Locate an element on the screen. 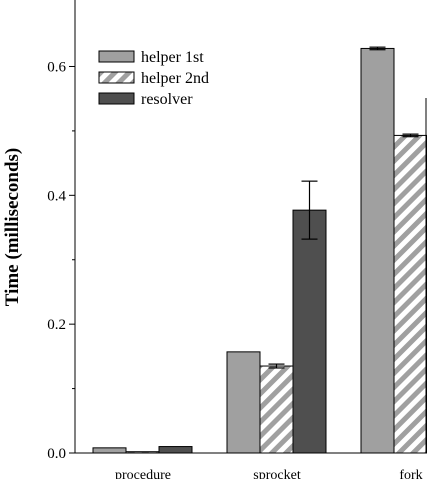  legend-label: resolver is located at coordinates (167, 99).